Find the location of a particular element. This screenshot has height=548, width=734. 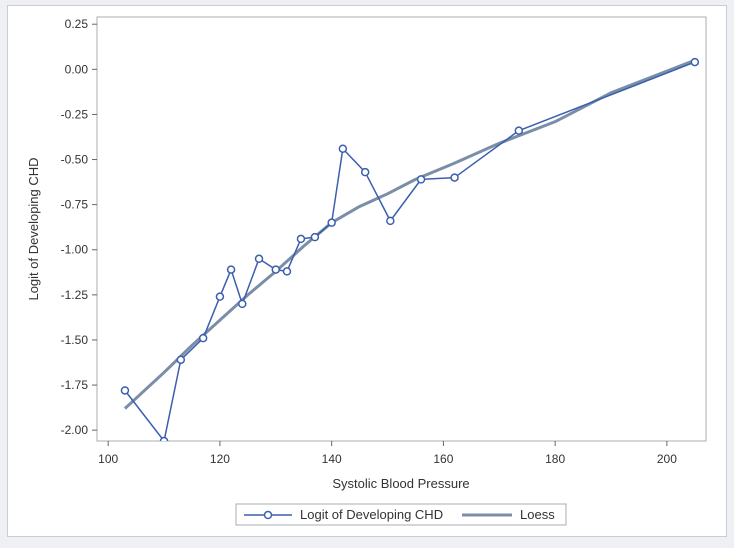

x-tick-label: 200 is located at coordinates (667, 459).